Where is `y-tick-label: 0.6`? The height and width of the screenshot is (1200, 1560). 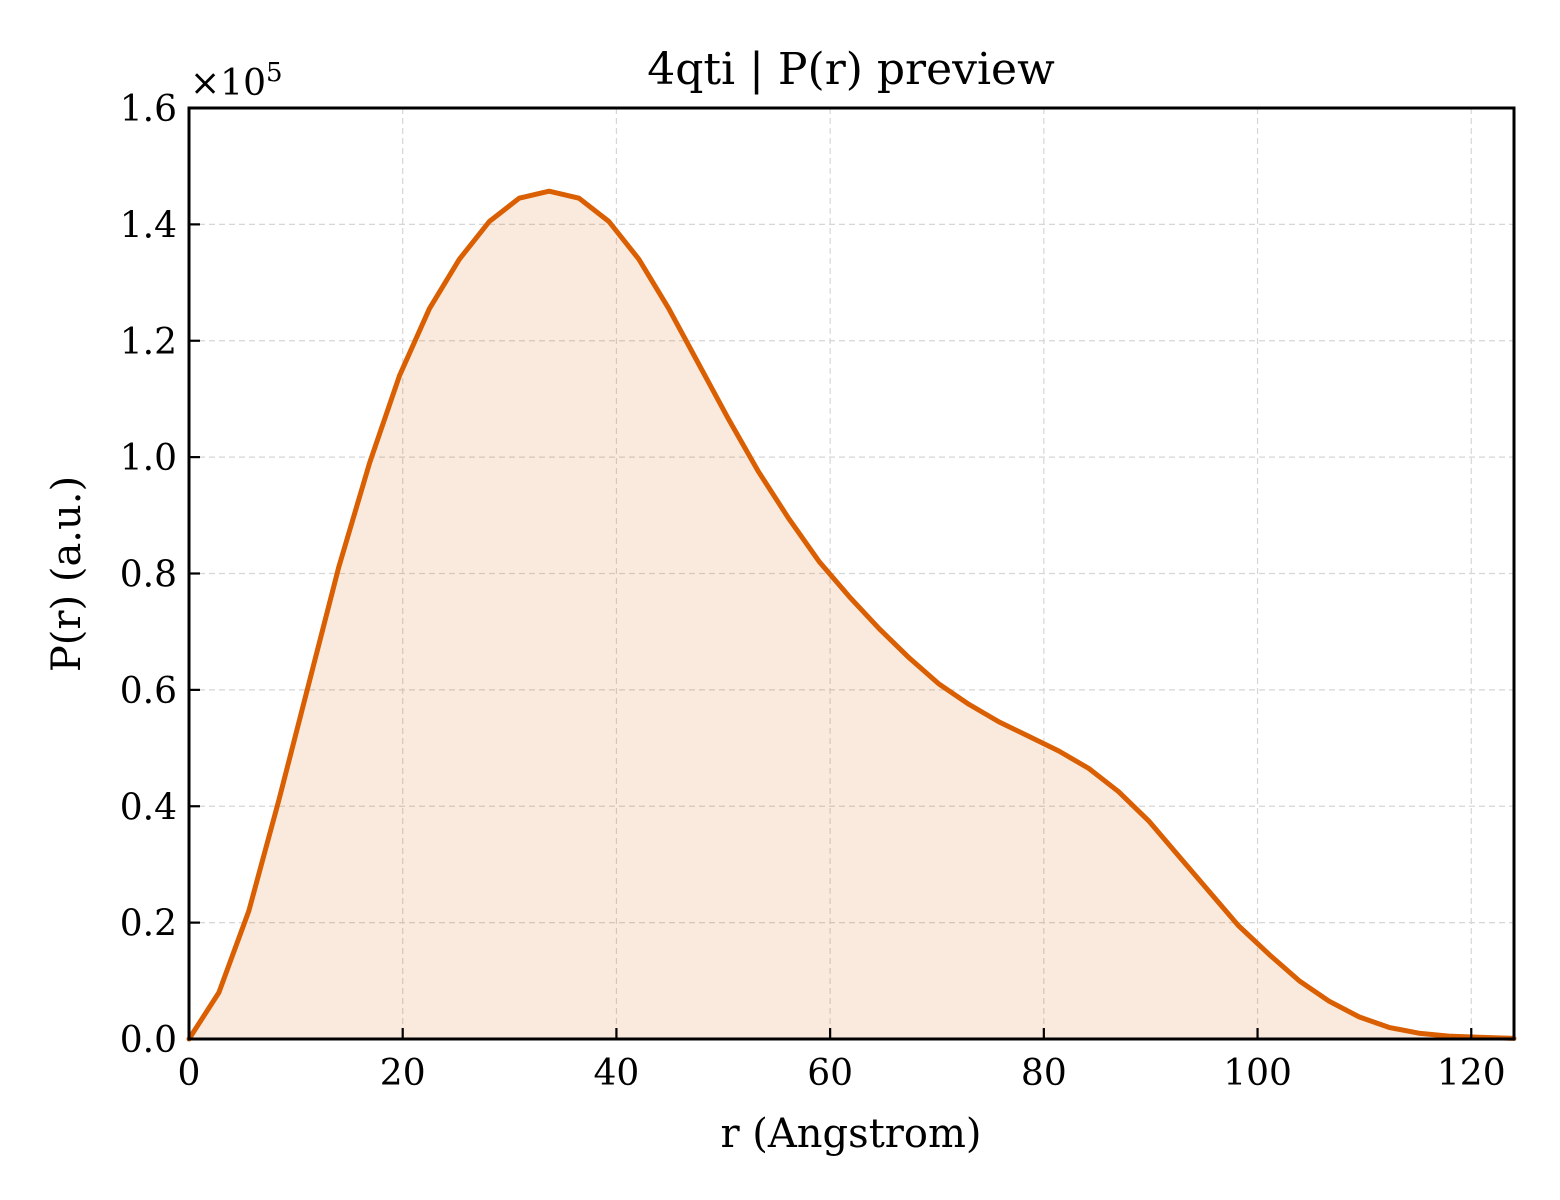 y-tick-label: 0.6 is located at coordinates (148, 691).